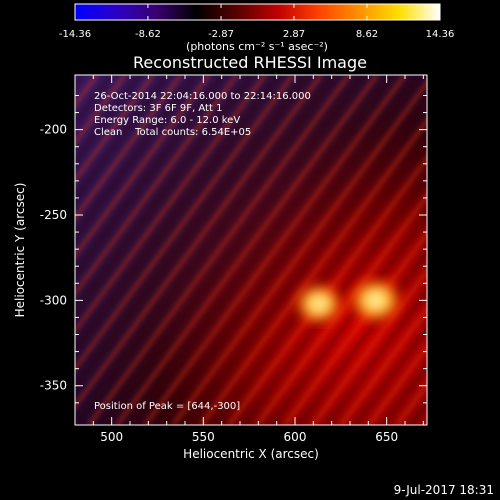 This screenshot has width=500, height=500. I want to click on y-tick-label: -200, so click(53, 130).